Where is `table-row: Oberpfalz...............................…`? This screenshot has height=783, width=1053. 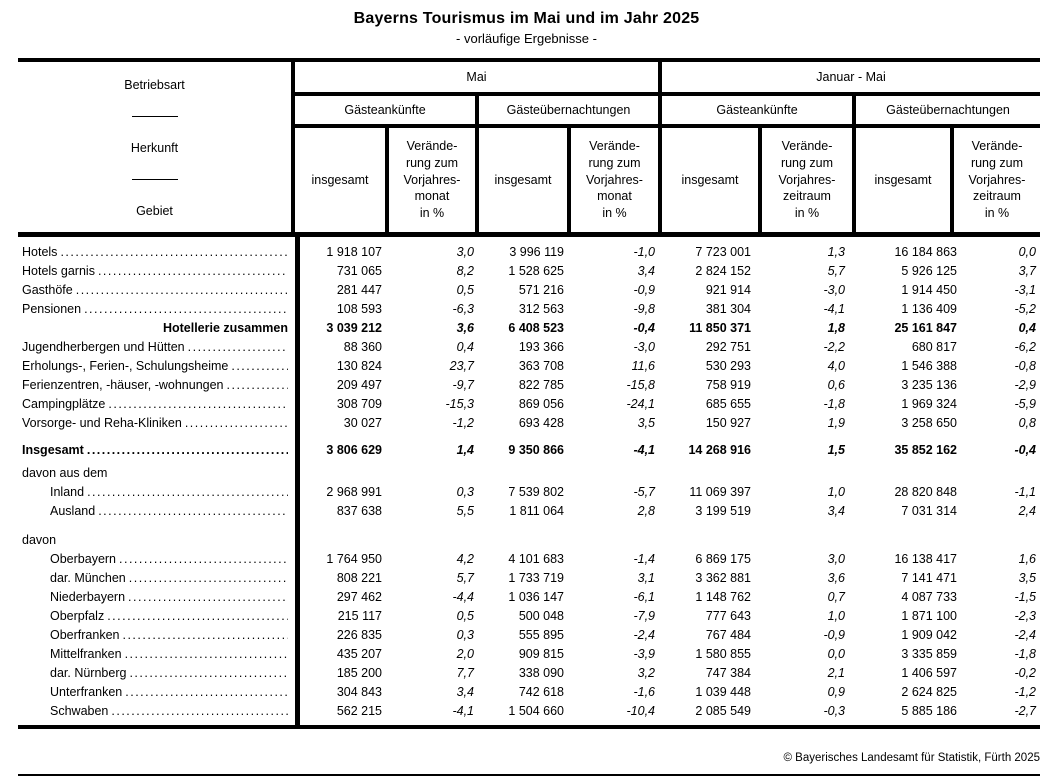 table-row: Oberpfalz...............................… is located at coordinates (529, 616).